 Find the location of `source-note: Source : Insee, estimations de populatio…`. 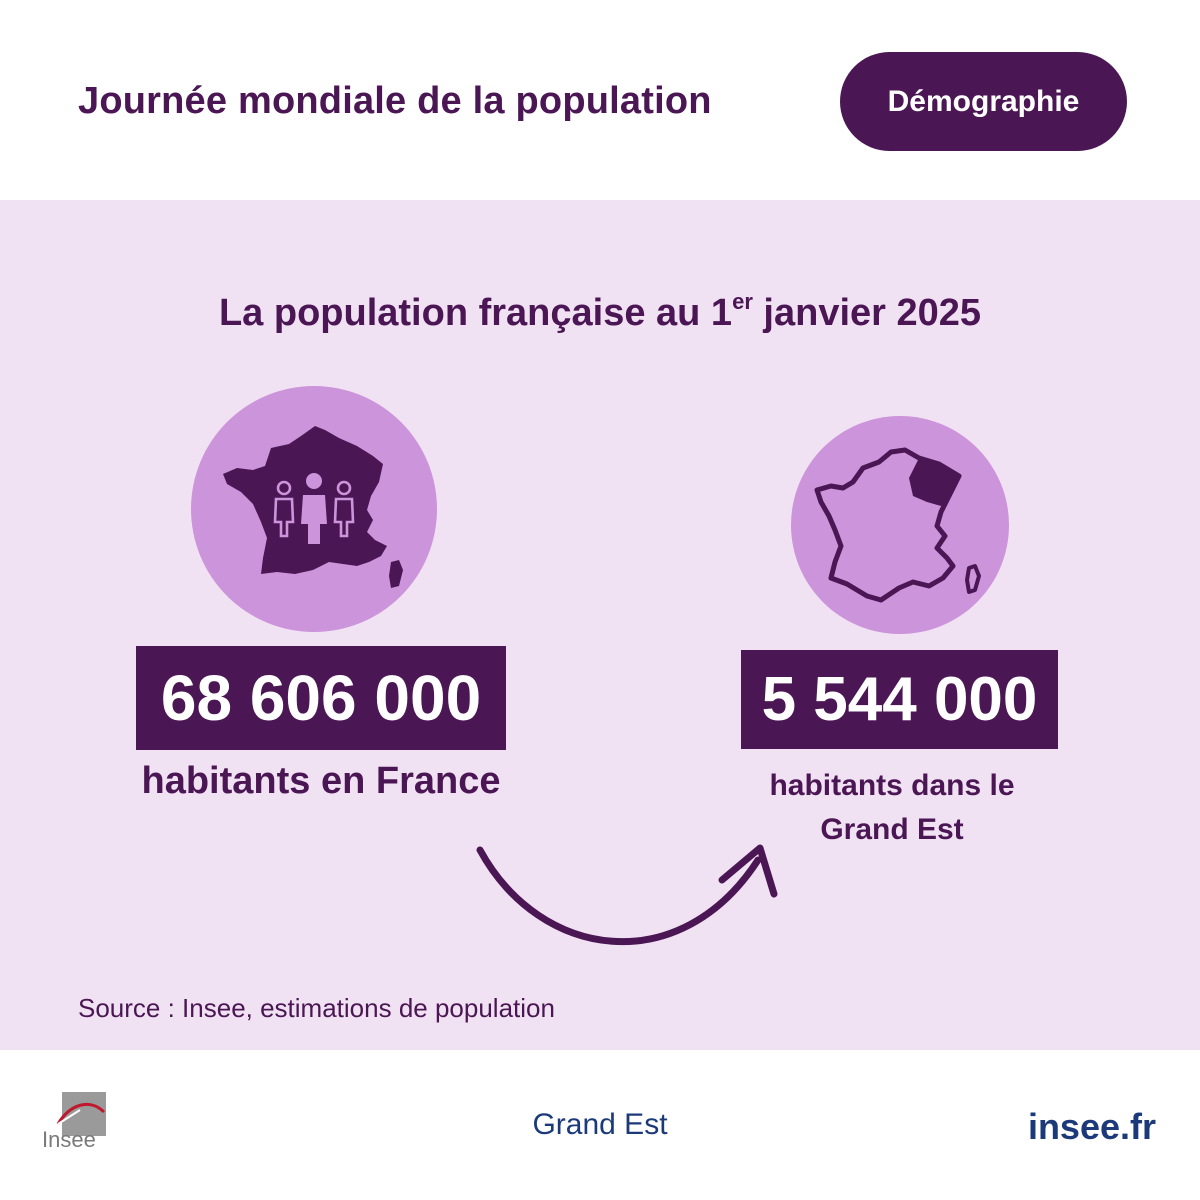

source-note: Source : Insee, estimations de populatio… is located at coordinates (316, 1008).